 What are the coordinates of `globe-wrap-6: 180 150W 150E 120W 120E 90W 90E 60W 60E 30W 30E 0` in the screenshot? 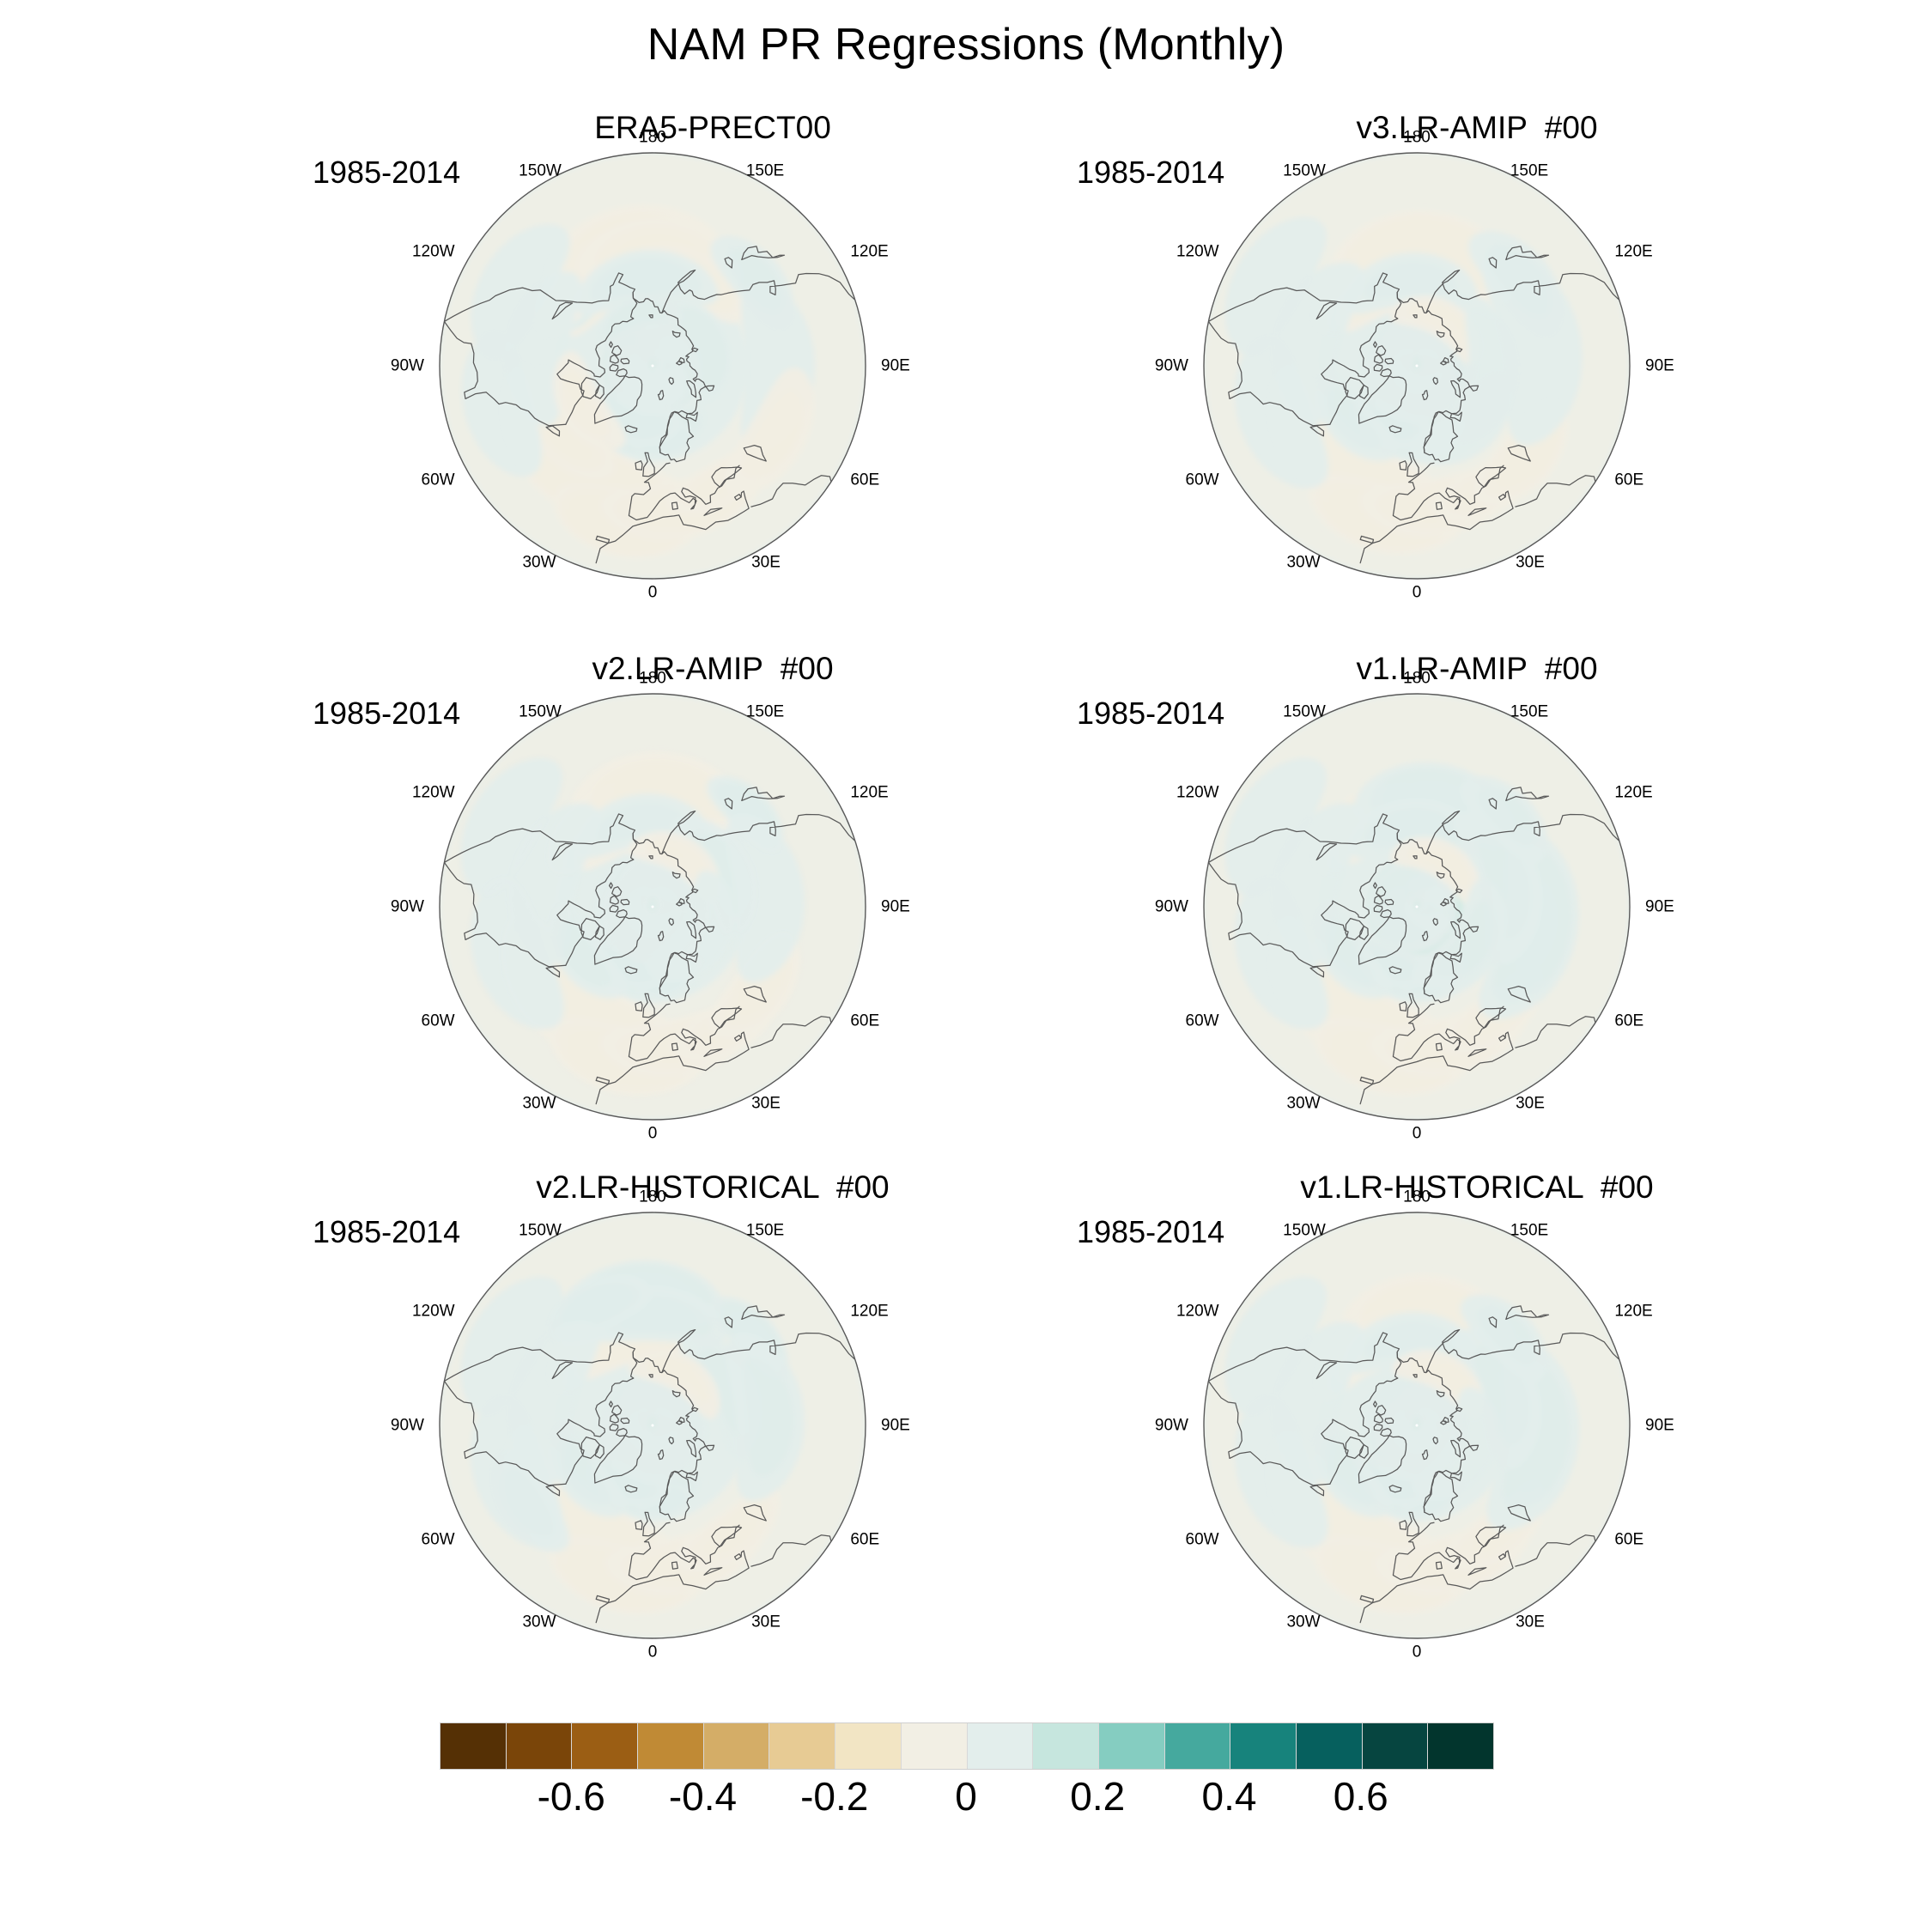 It's located at (1477, 1427).